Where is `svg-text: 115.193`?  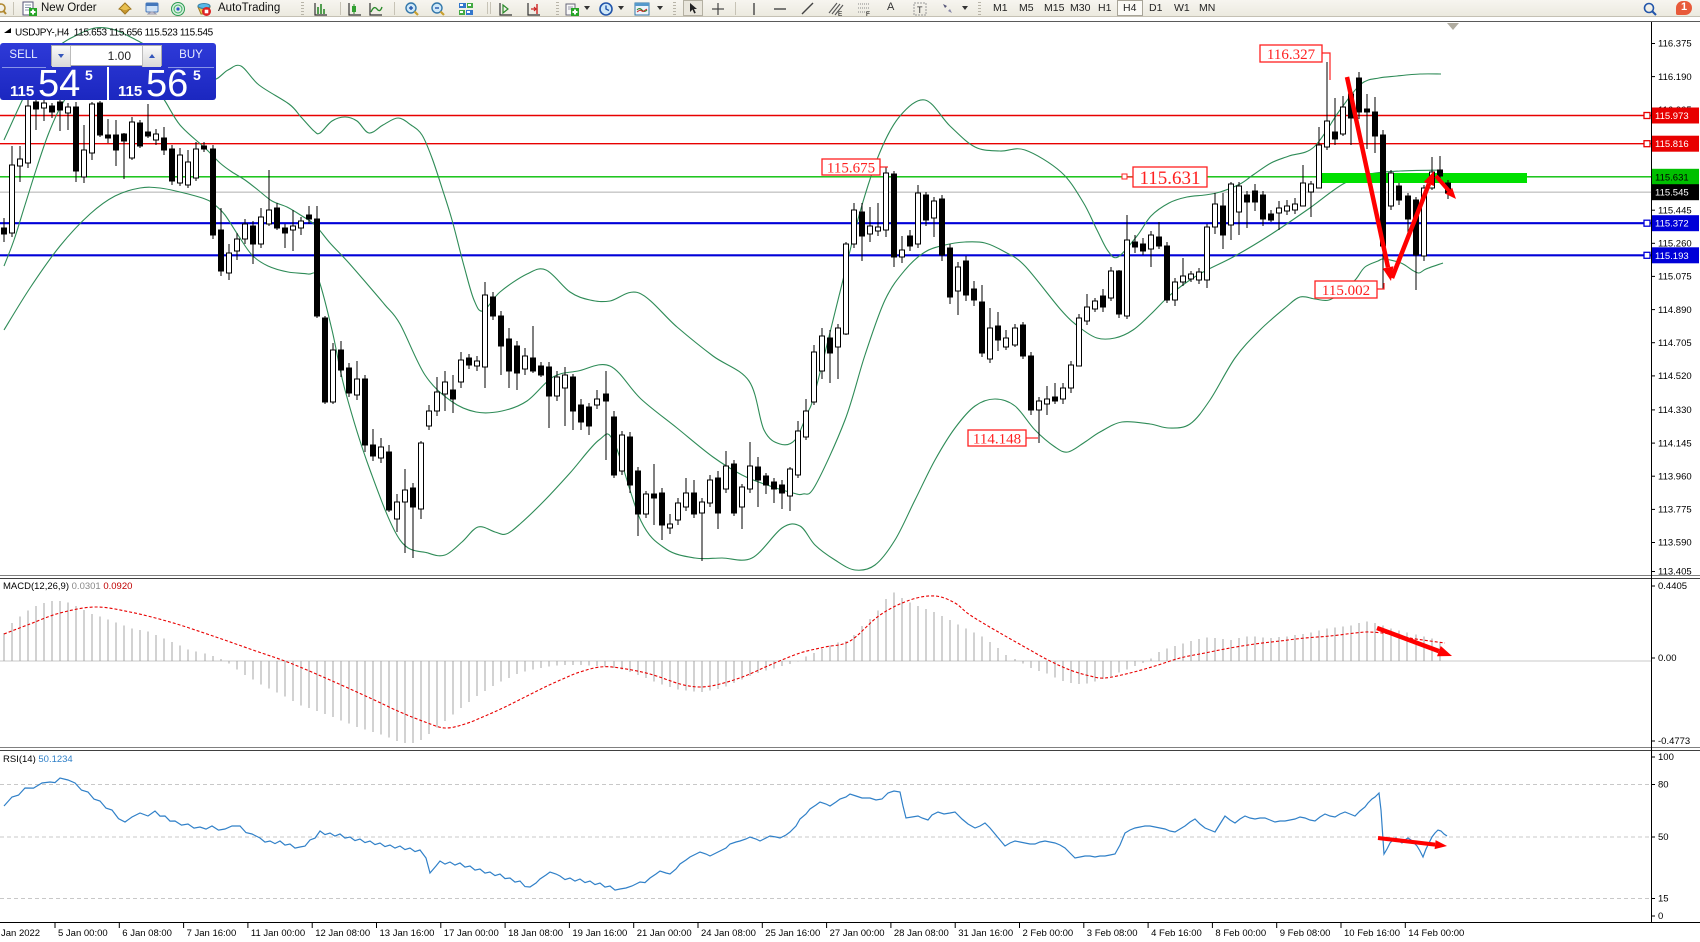 svg-text: 115.193 is located at coordinates (1672, 256).